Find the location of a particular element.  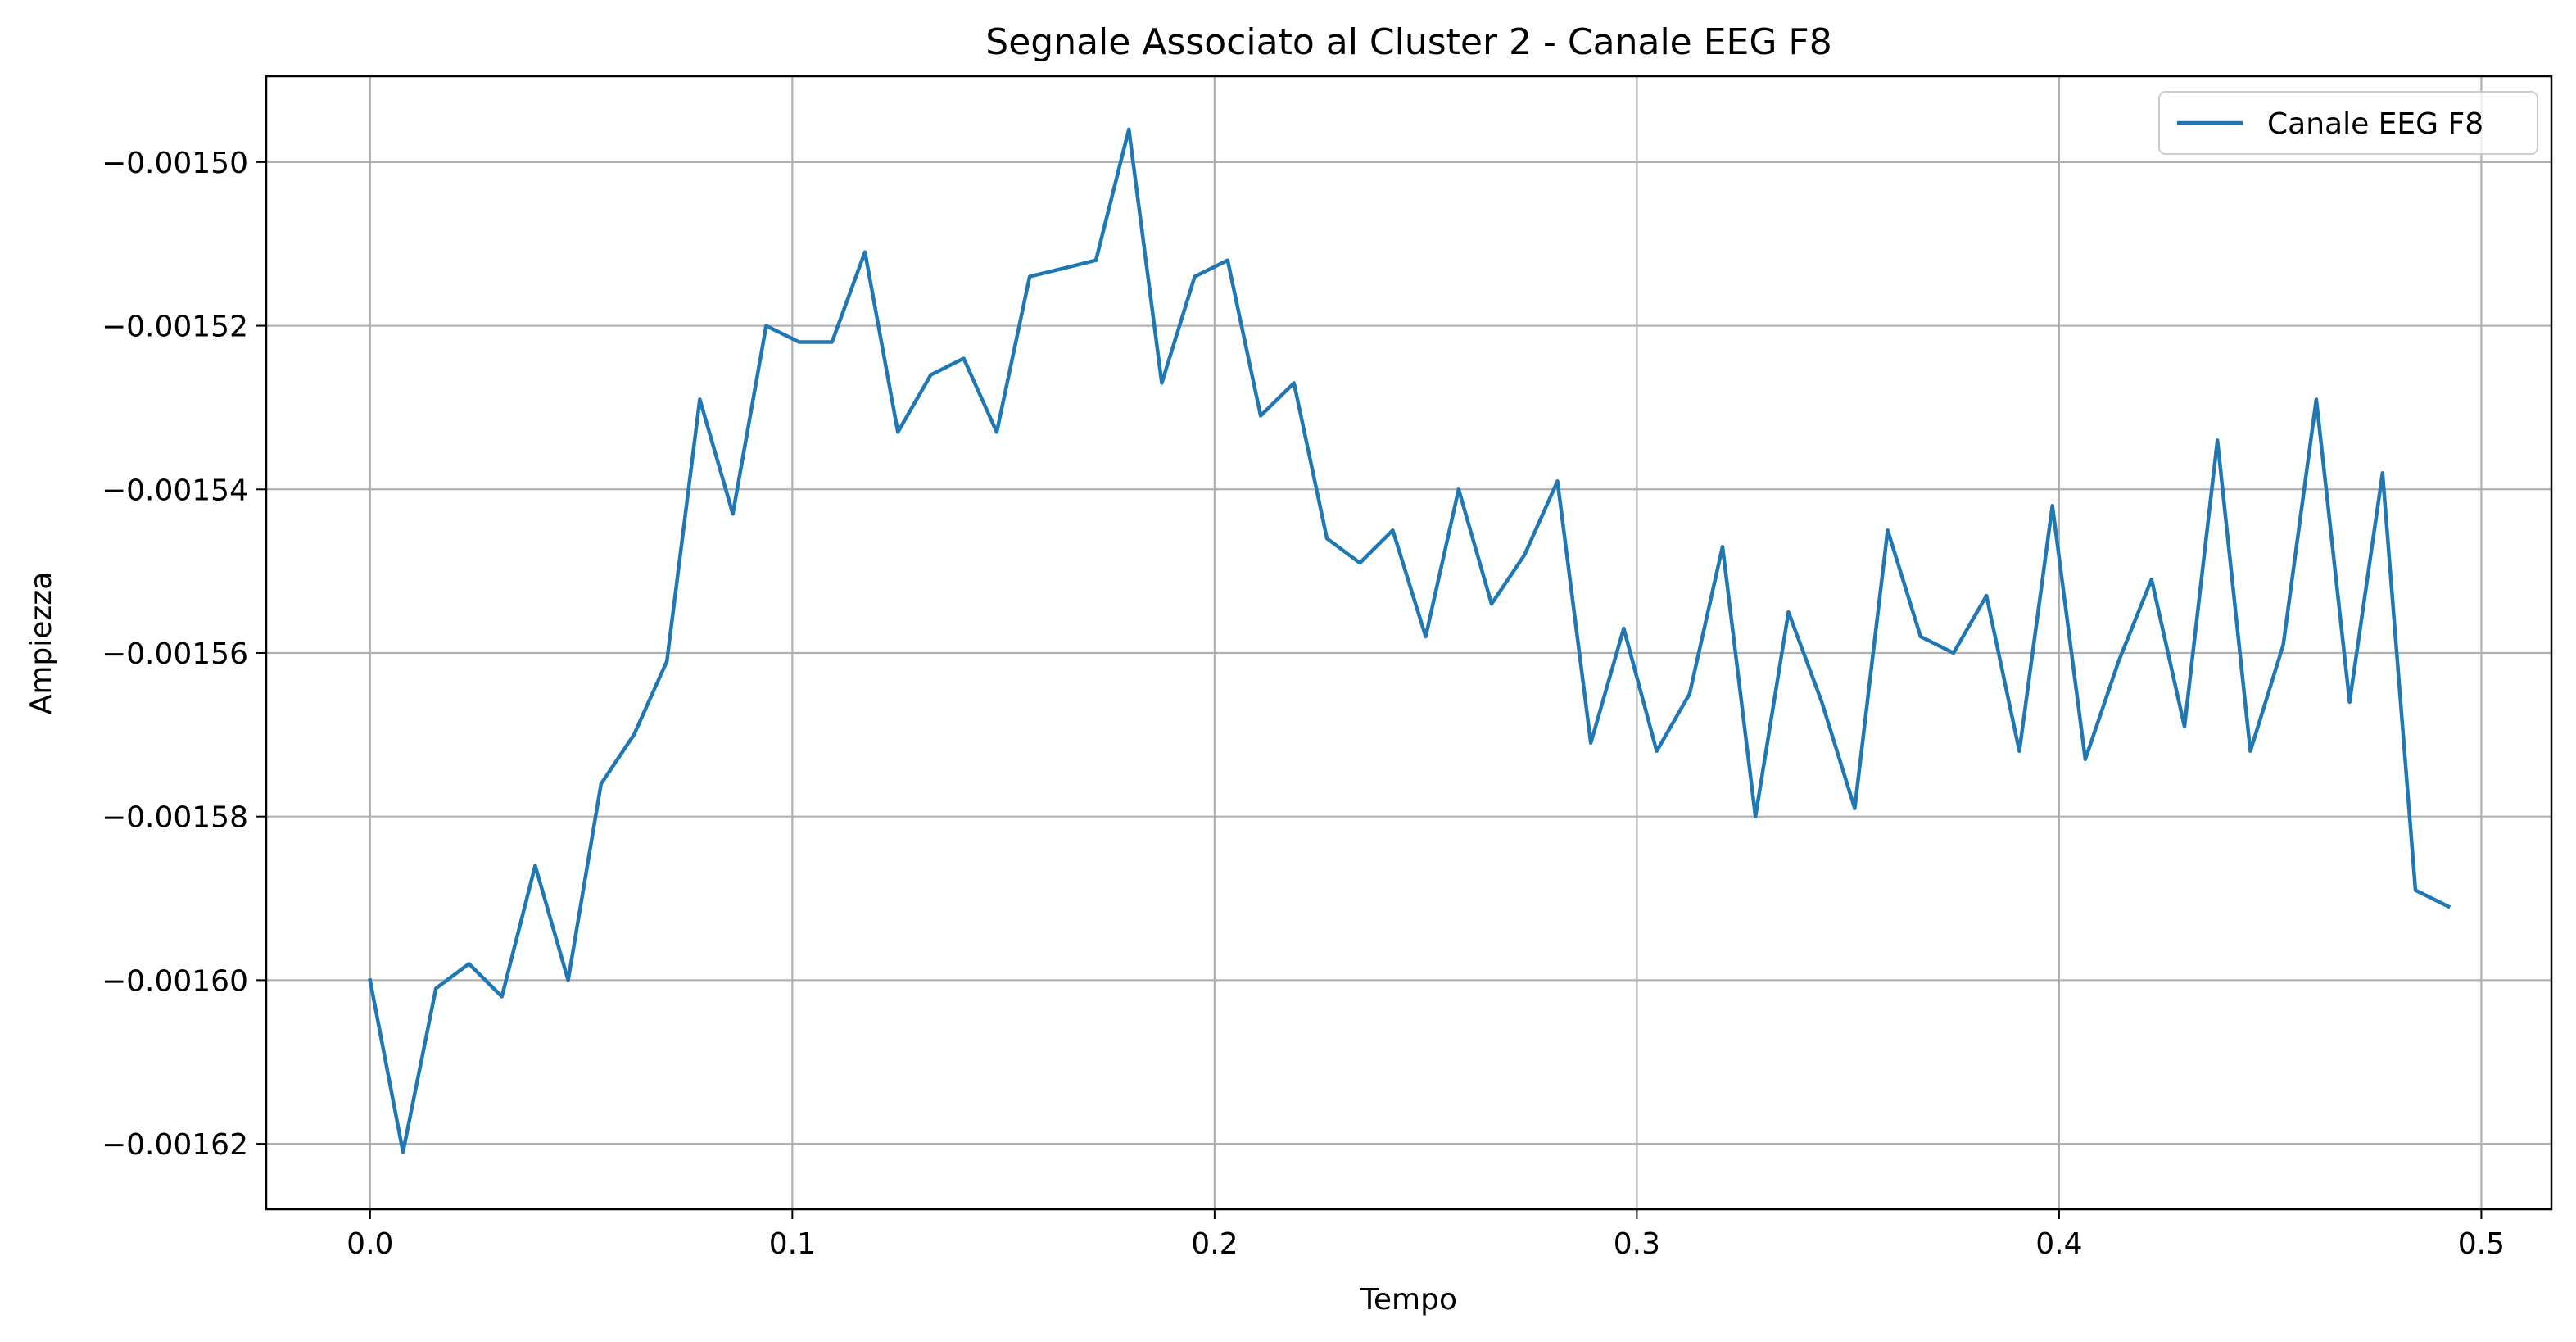

y-tick-label: −0.00152 is located at coordinates (175, 327).